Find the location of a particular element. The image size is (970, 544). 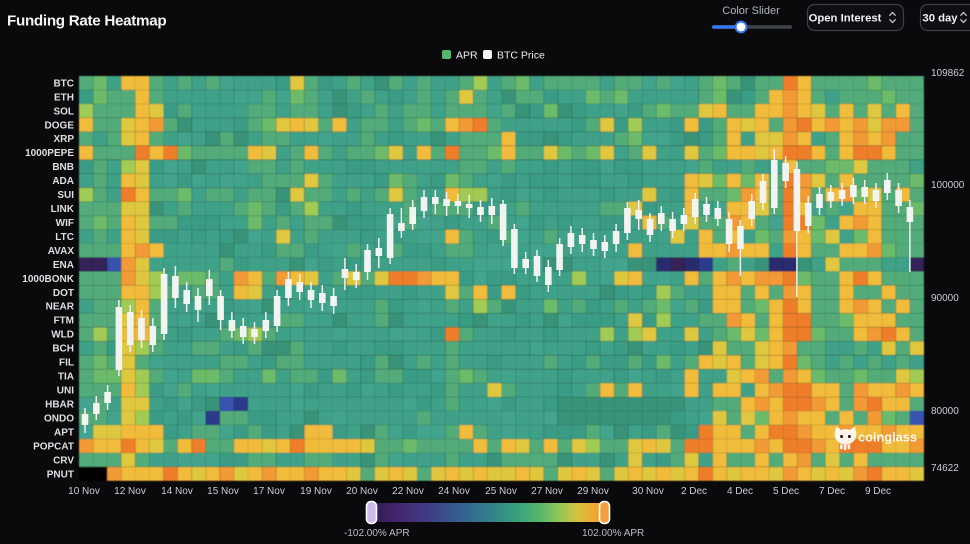

svg-text: 5 Dec is located at coordinates (786, 491).